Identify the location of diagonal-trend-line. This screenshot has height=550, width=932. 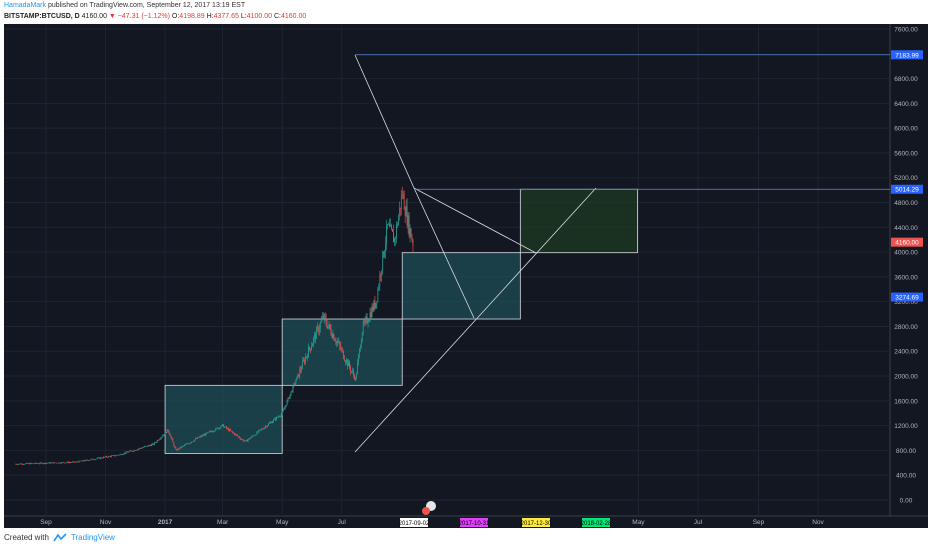
(475, 320).